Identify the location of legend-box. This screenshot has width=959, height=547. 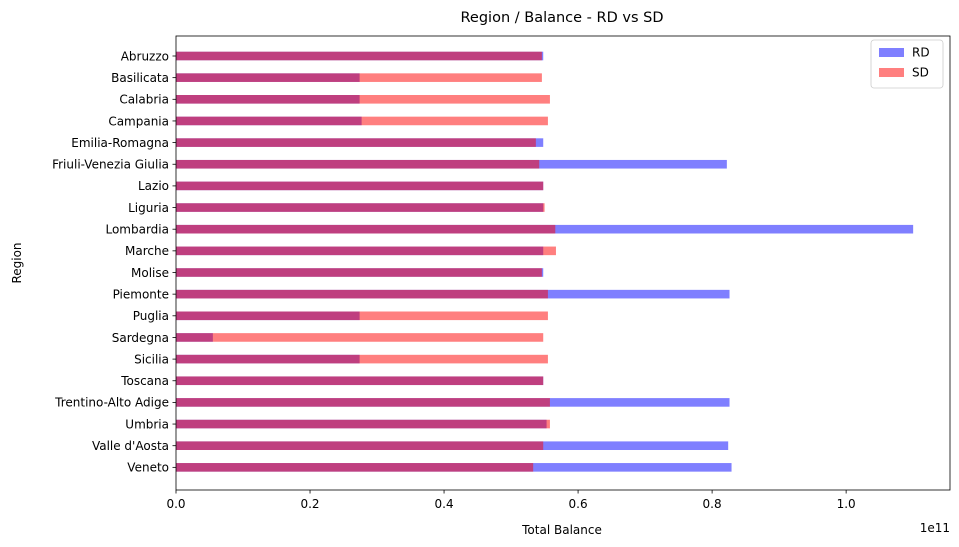
(907, 64).